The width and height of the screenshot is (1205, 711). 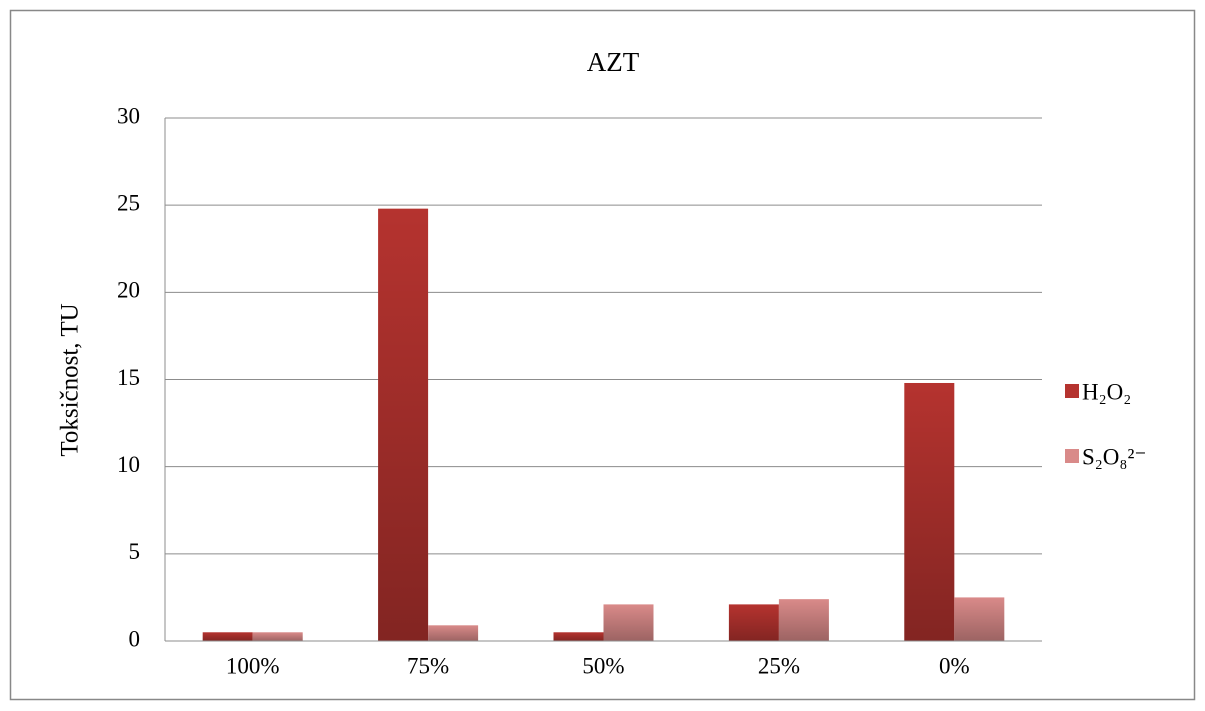 What do you see at coordinates (603, 665) in the screenshot?
I see `x-tick-label: 50%` at bounding box center [603, 665].